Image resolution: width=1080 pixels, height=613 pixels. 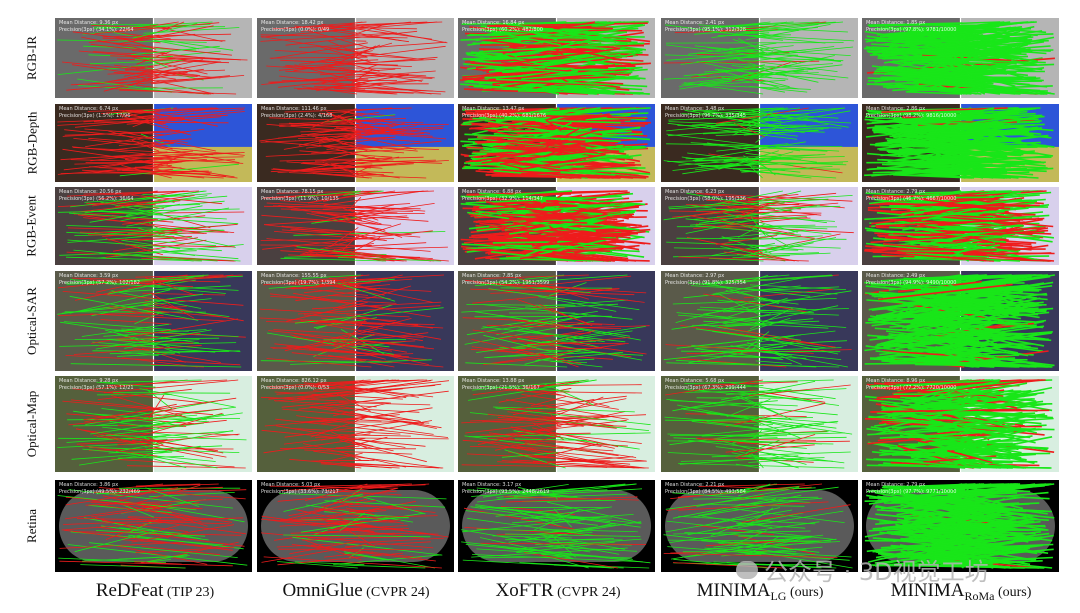 I want to click on method-label: OmniGlue (CVPR 24), so click(x=355, y=591).